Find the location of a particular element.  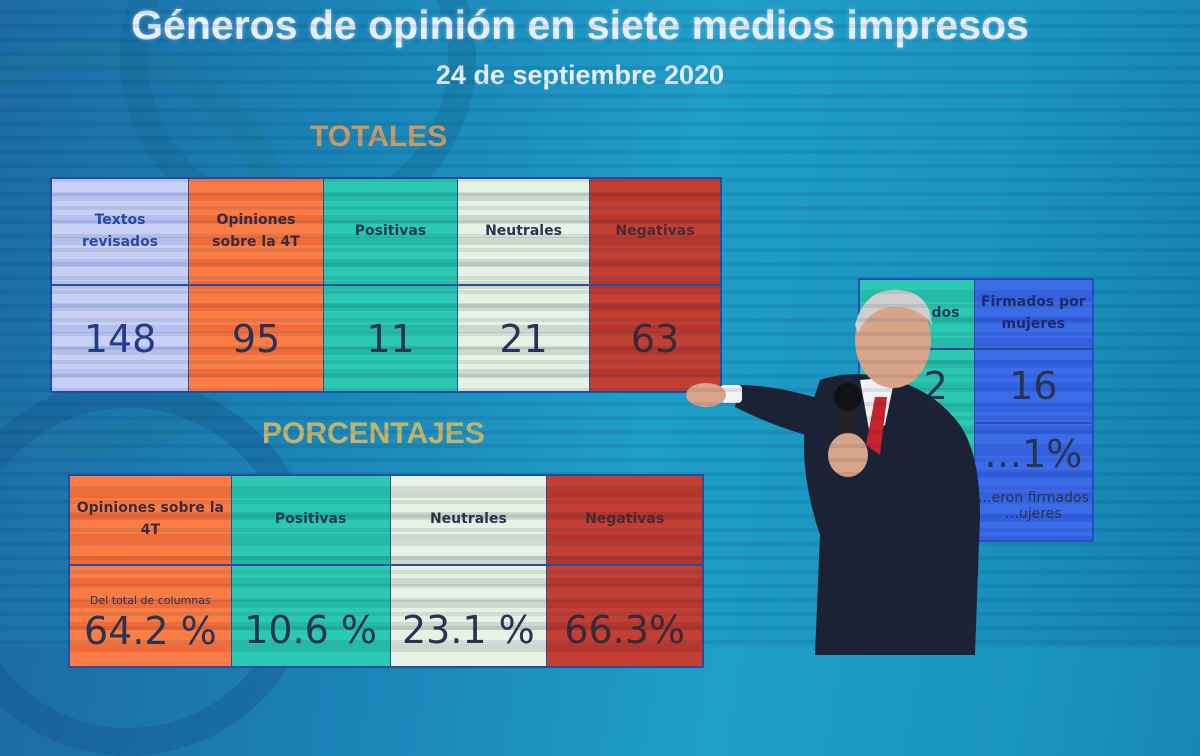

column-header: Textos revisados is located at coordinates (120, 232).